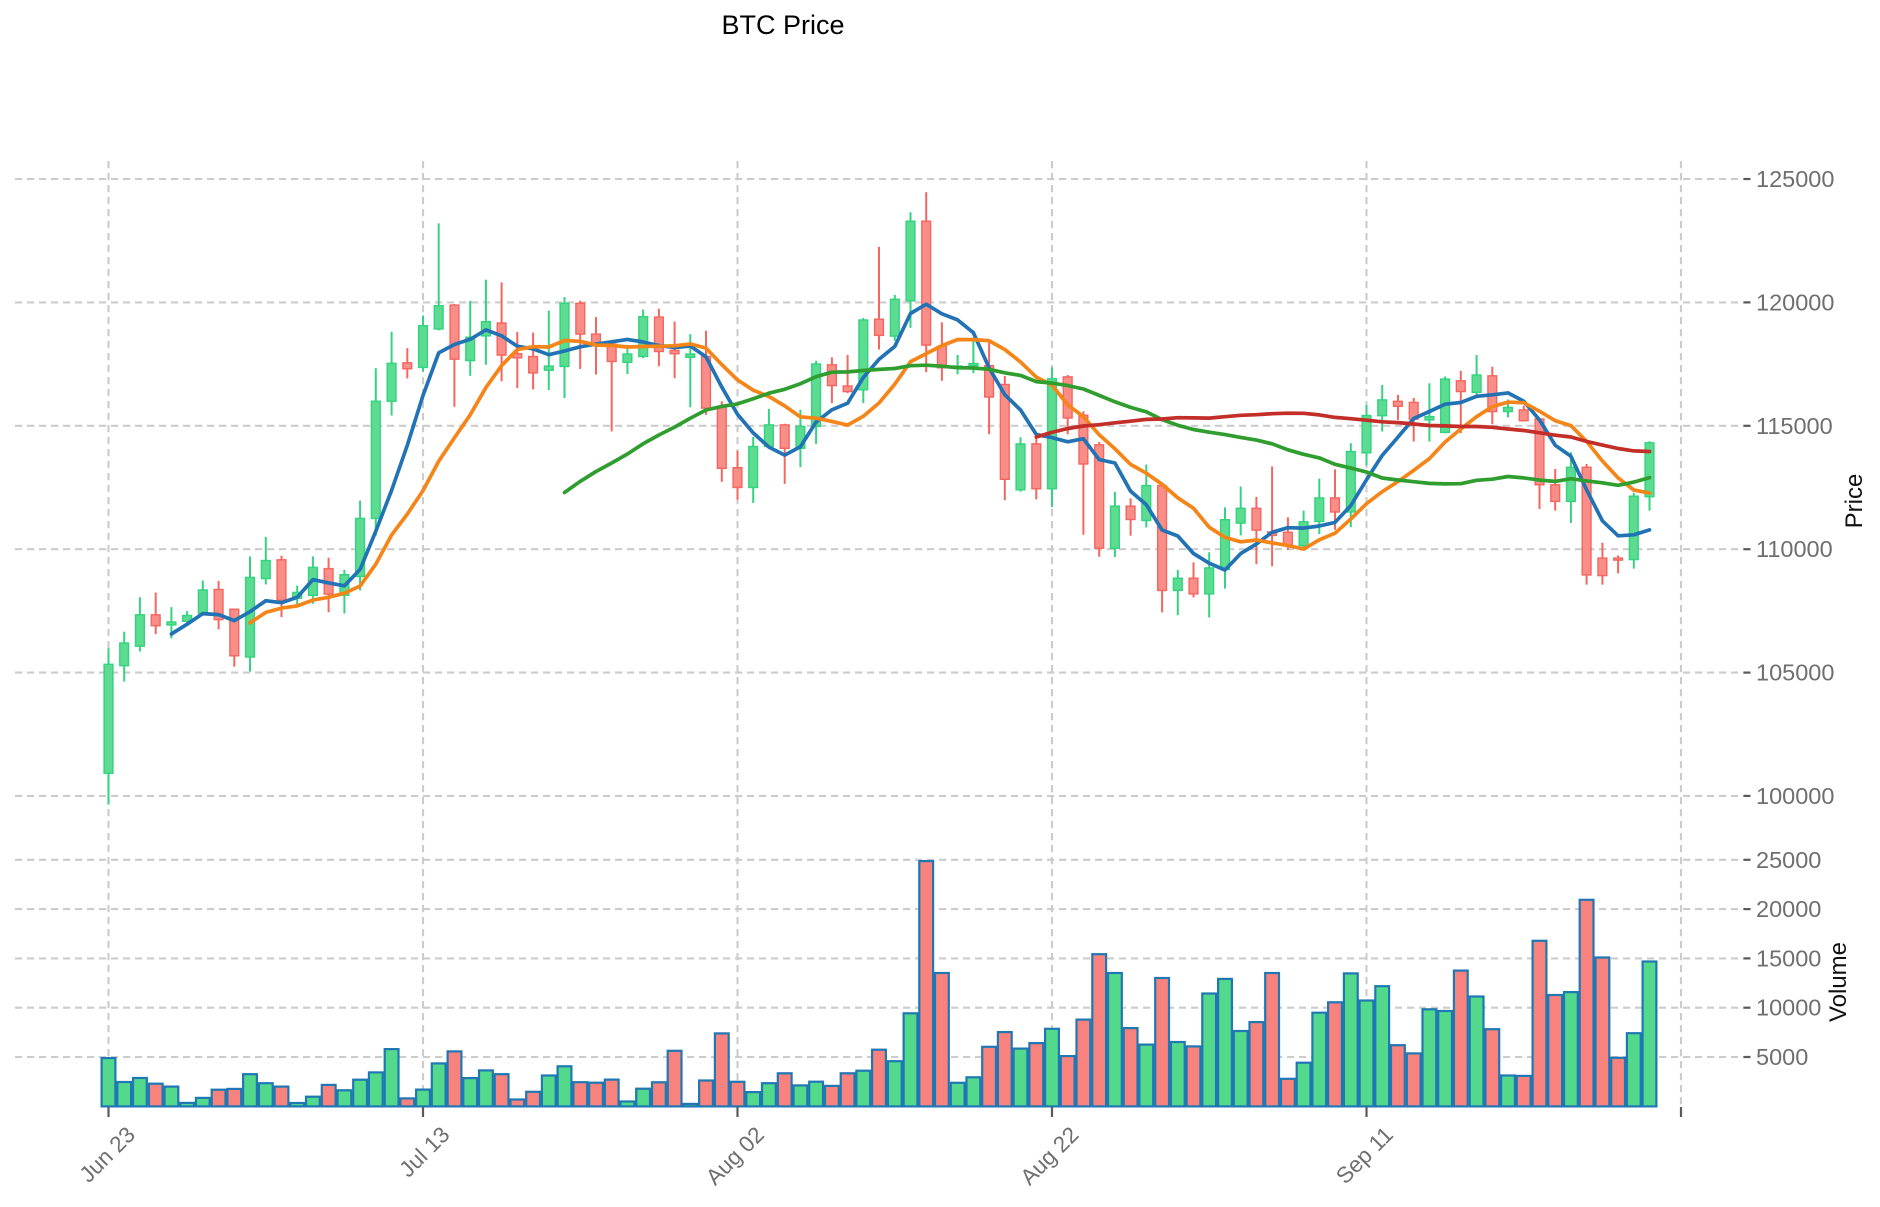 The width and height of the screenshot is (1880, 1207). Describe the element at coordinates (1788, 860) in the screenshot. I see `svg-text: 25000` at that location.